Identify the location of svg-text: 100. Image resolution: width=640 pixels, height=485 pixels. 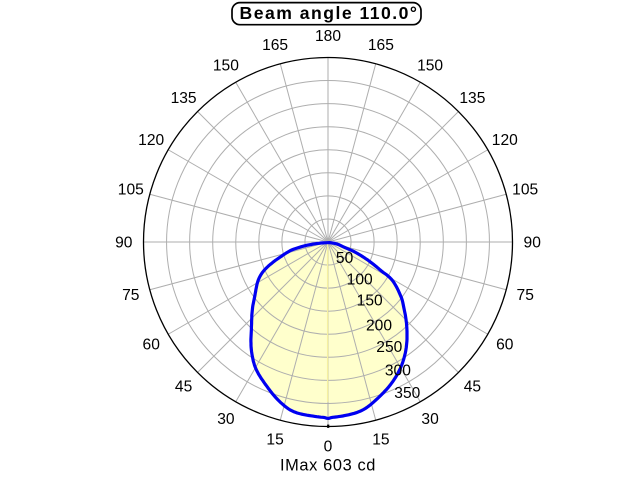
(360, 280).